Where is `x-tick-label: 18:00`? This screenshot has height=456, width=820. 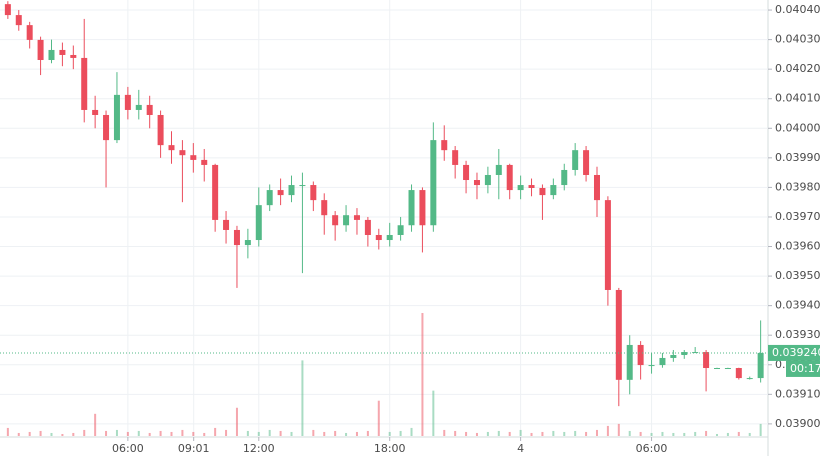
x-tick-label: 18:00 is located at coordinates (390, 448).